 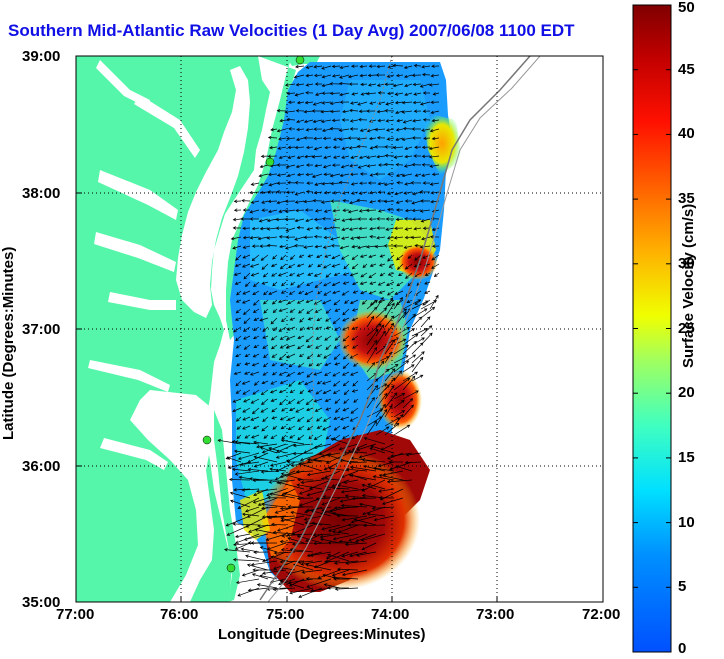 What do you see at coordinates (652, 328) in the screenshot?
I see `colorbar-gradient` at bounding box center [652, 328].